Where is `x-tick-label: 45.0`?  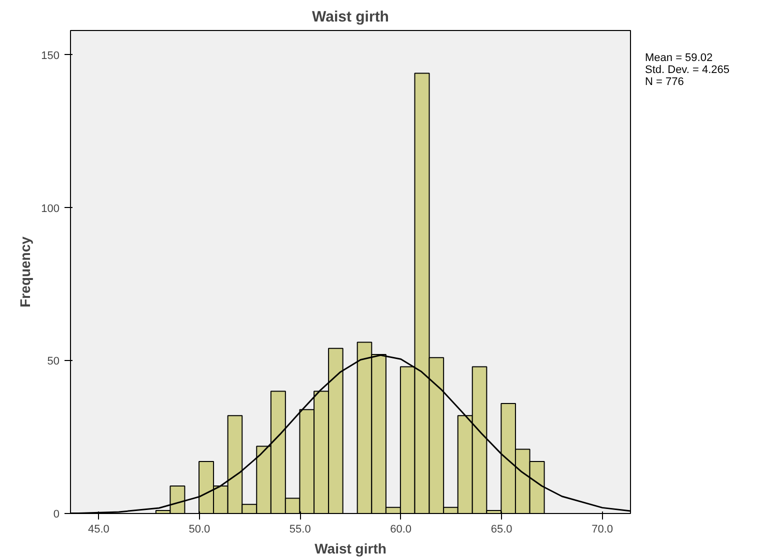 x-tick-label: 45.0 is located at coordinates (99, 530).